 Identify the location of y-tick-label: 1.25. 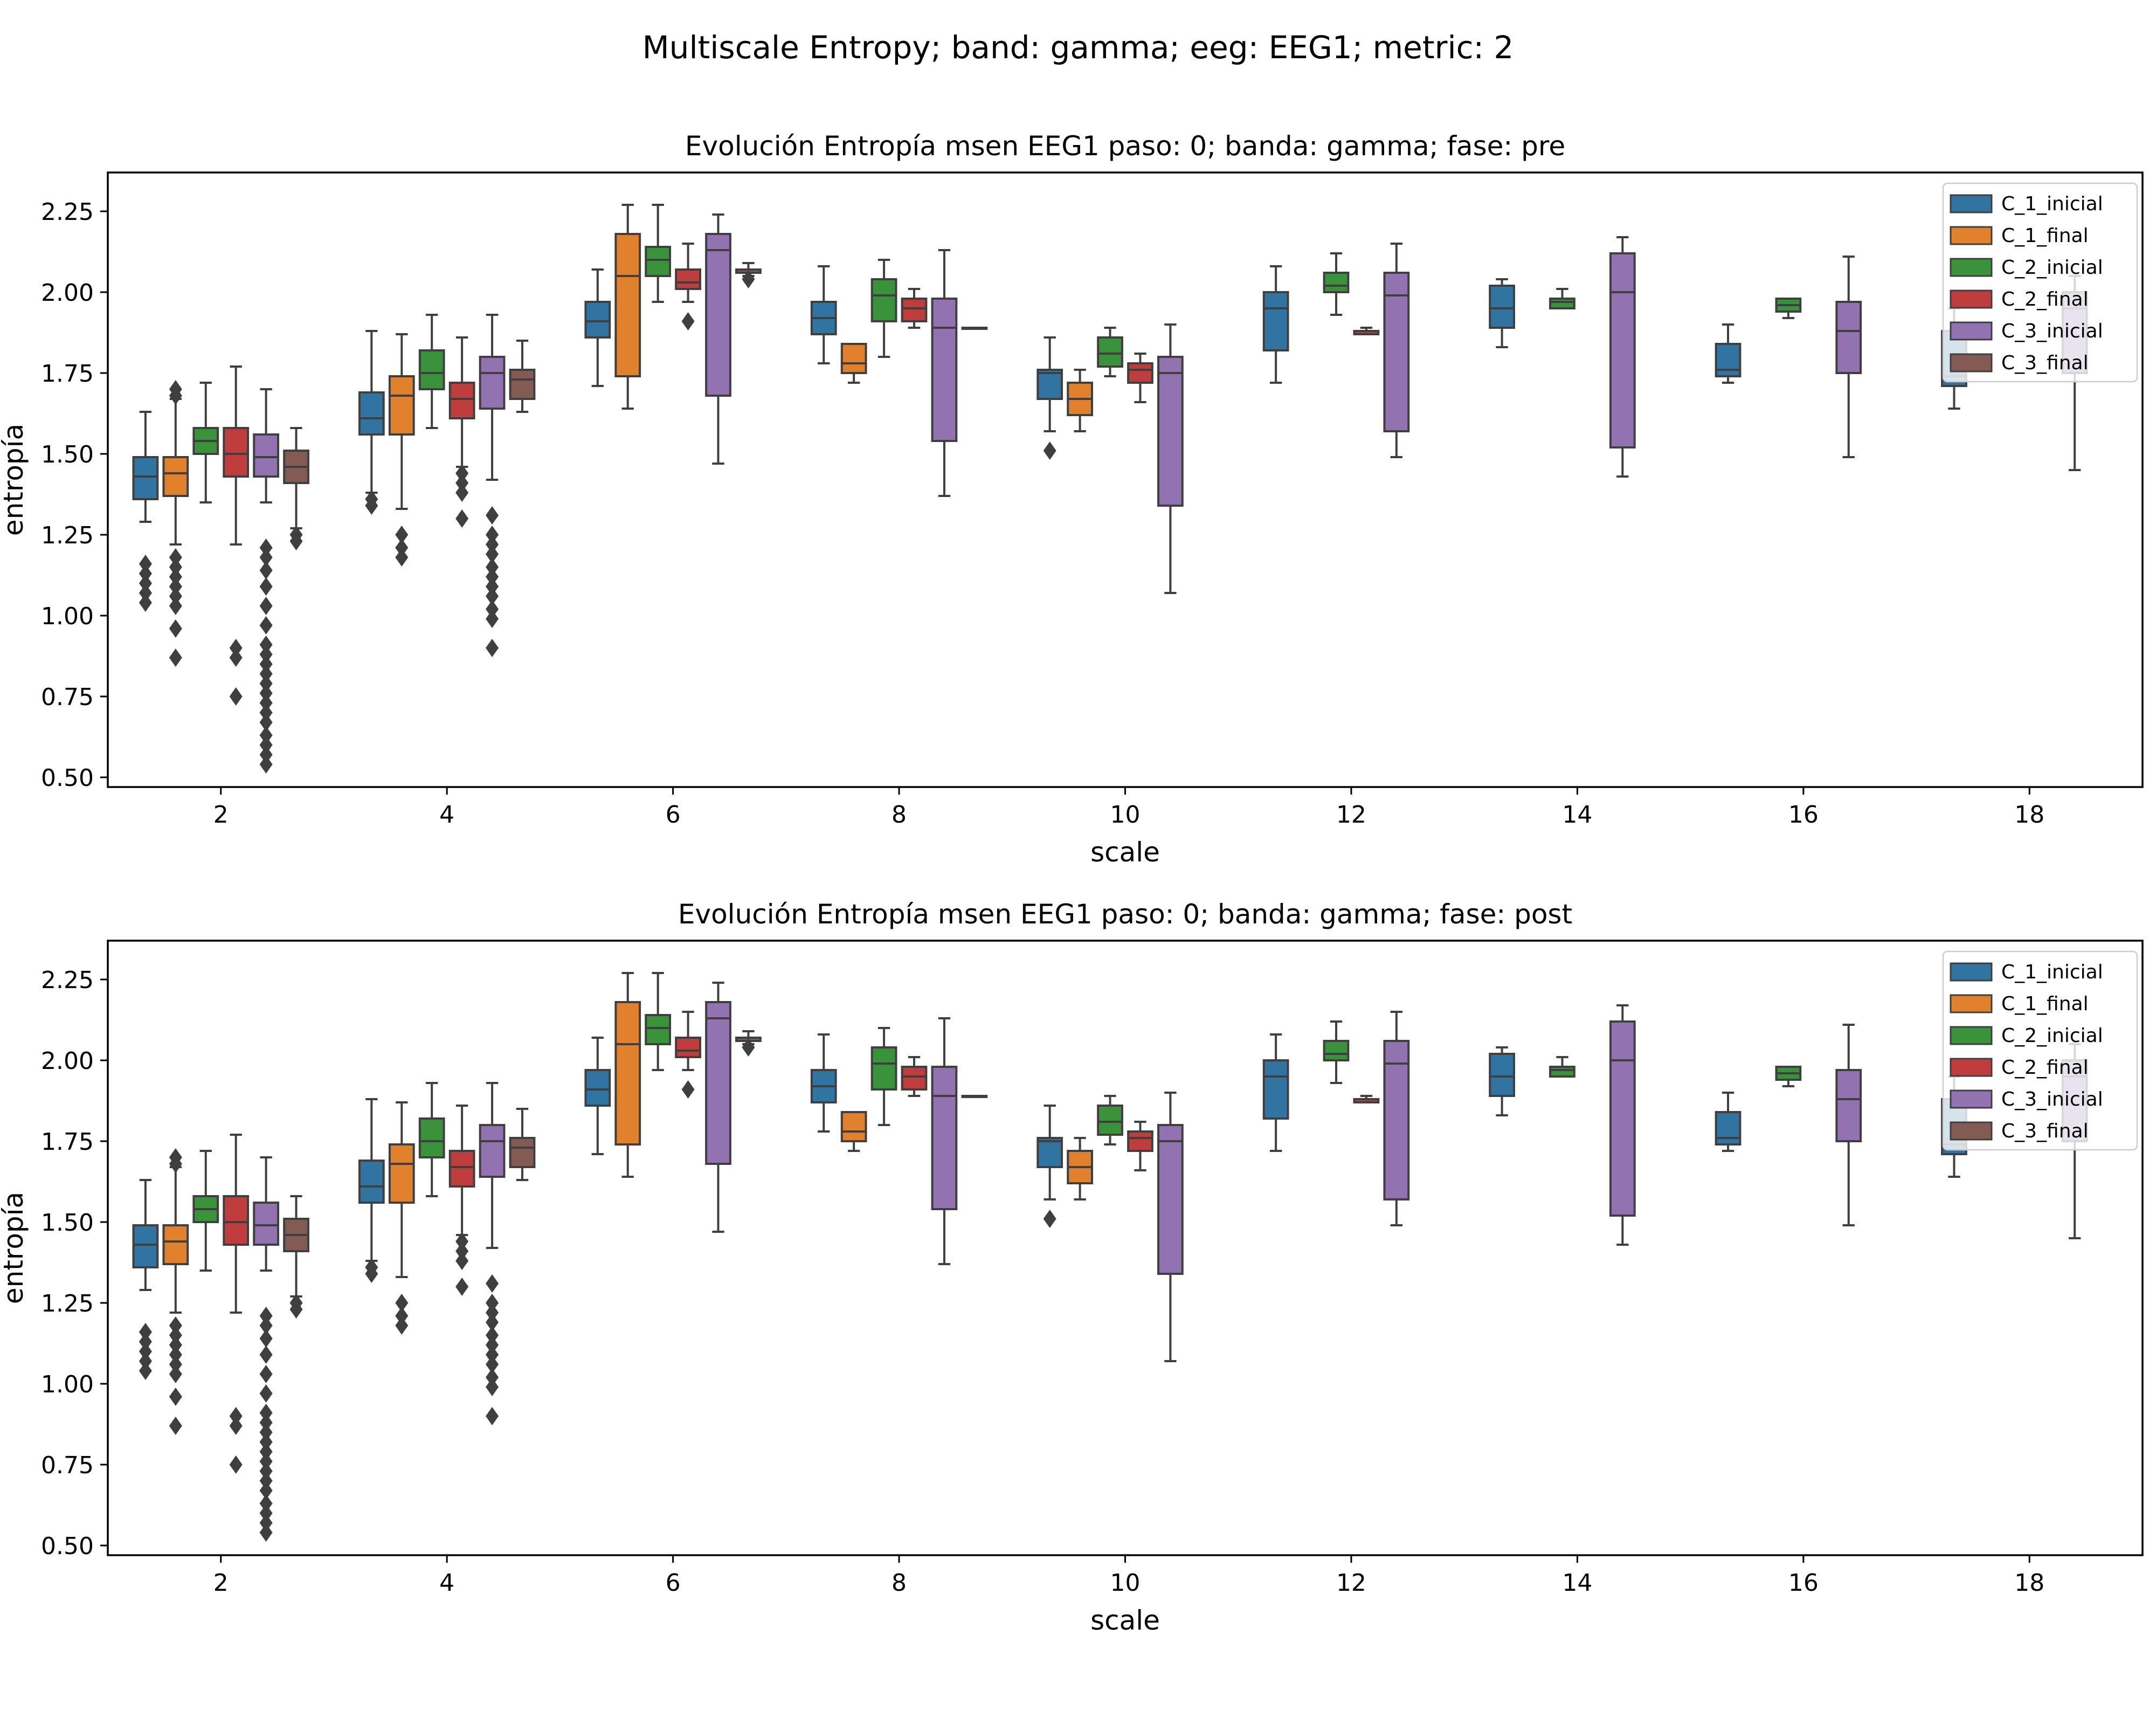
(67, 535).